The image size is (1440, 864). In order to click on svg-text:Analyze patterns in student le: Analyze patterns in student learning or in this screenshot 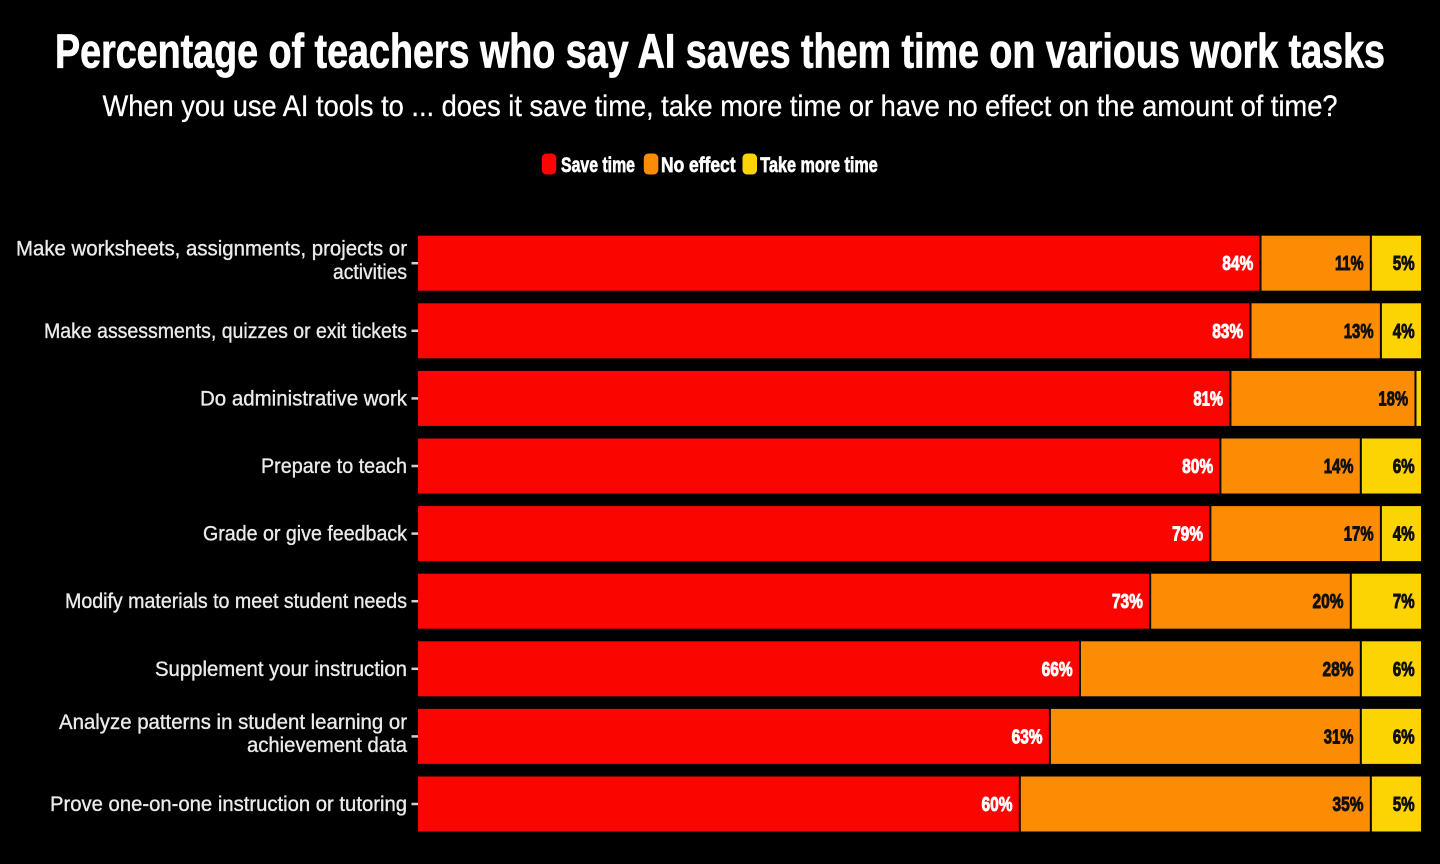, I will do `click(233, 722)`.